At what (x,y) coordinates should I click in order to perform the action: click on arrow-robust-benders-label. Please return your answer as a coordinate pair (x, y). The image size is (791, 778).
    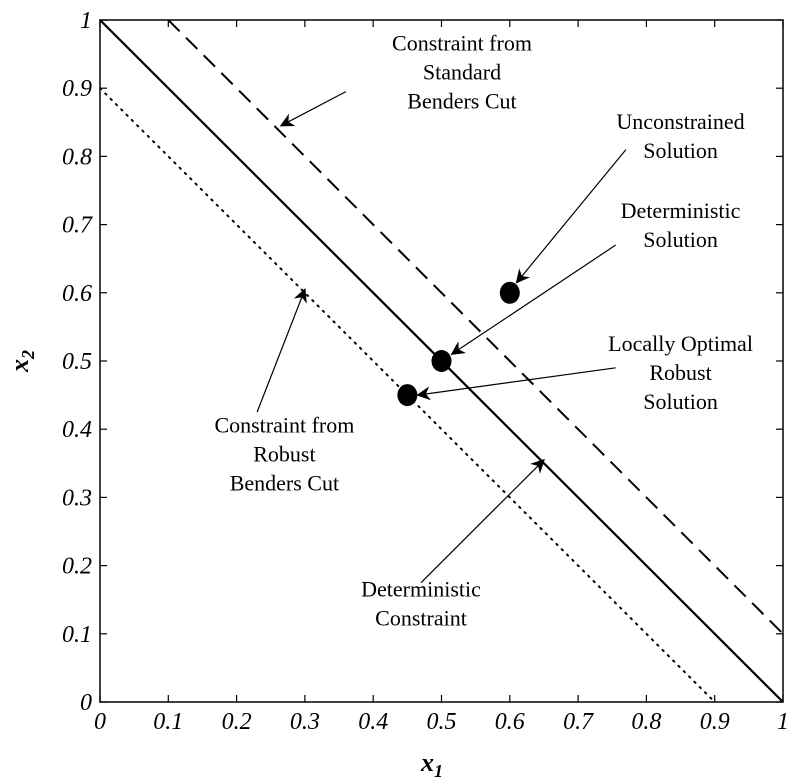
    Looking at the image, I should click on (281, 350).